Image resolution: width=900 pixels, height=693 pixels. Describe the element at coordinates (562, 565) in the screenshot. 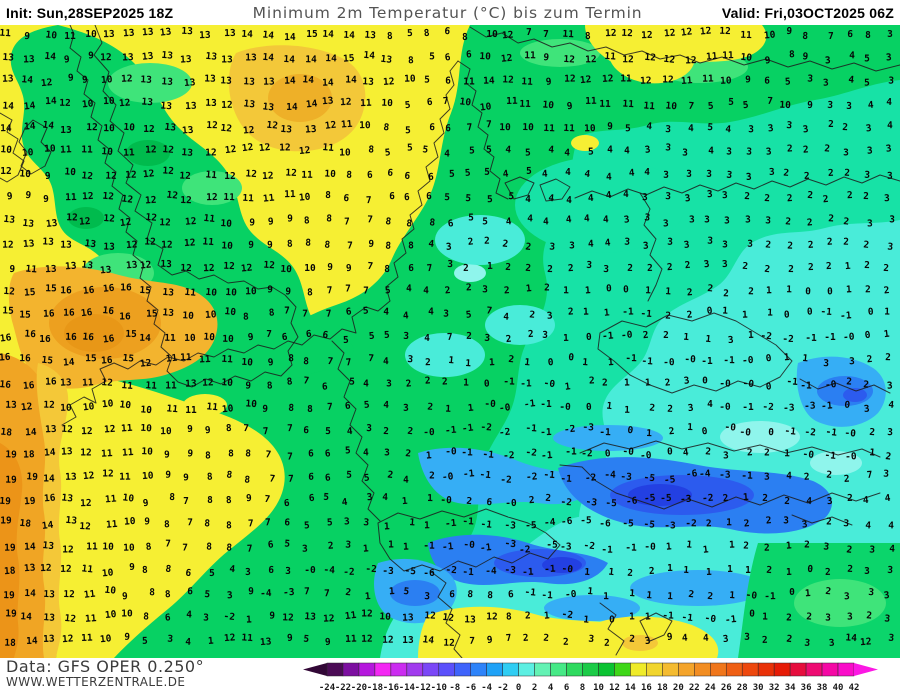

I see `map-region-swiss-blue-darkest` at that location.